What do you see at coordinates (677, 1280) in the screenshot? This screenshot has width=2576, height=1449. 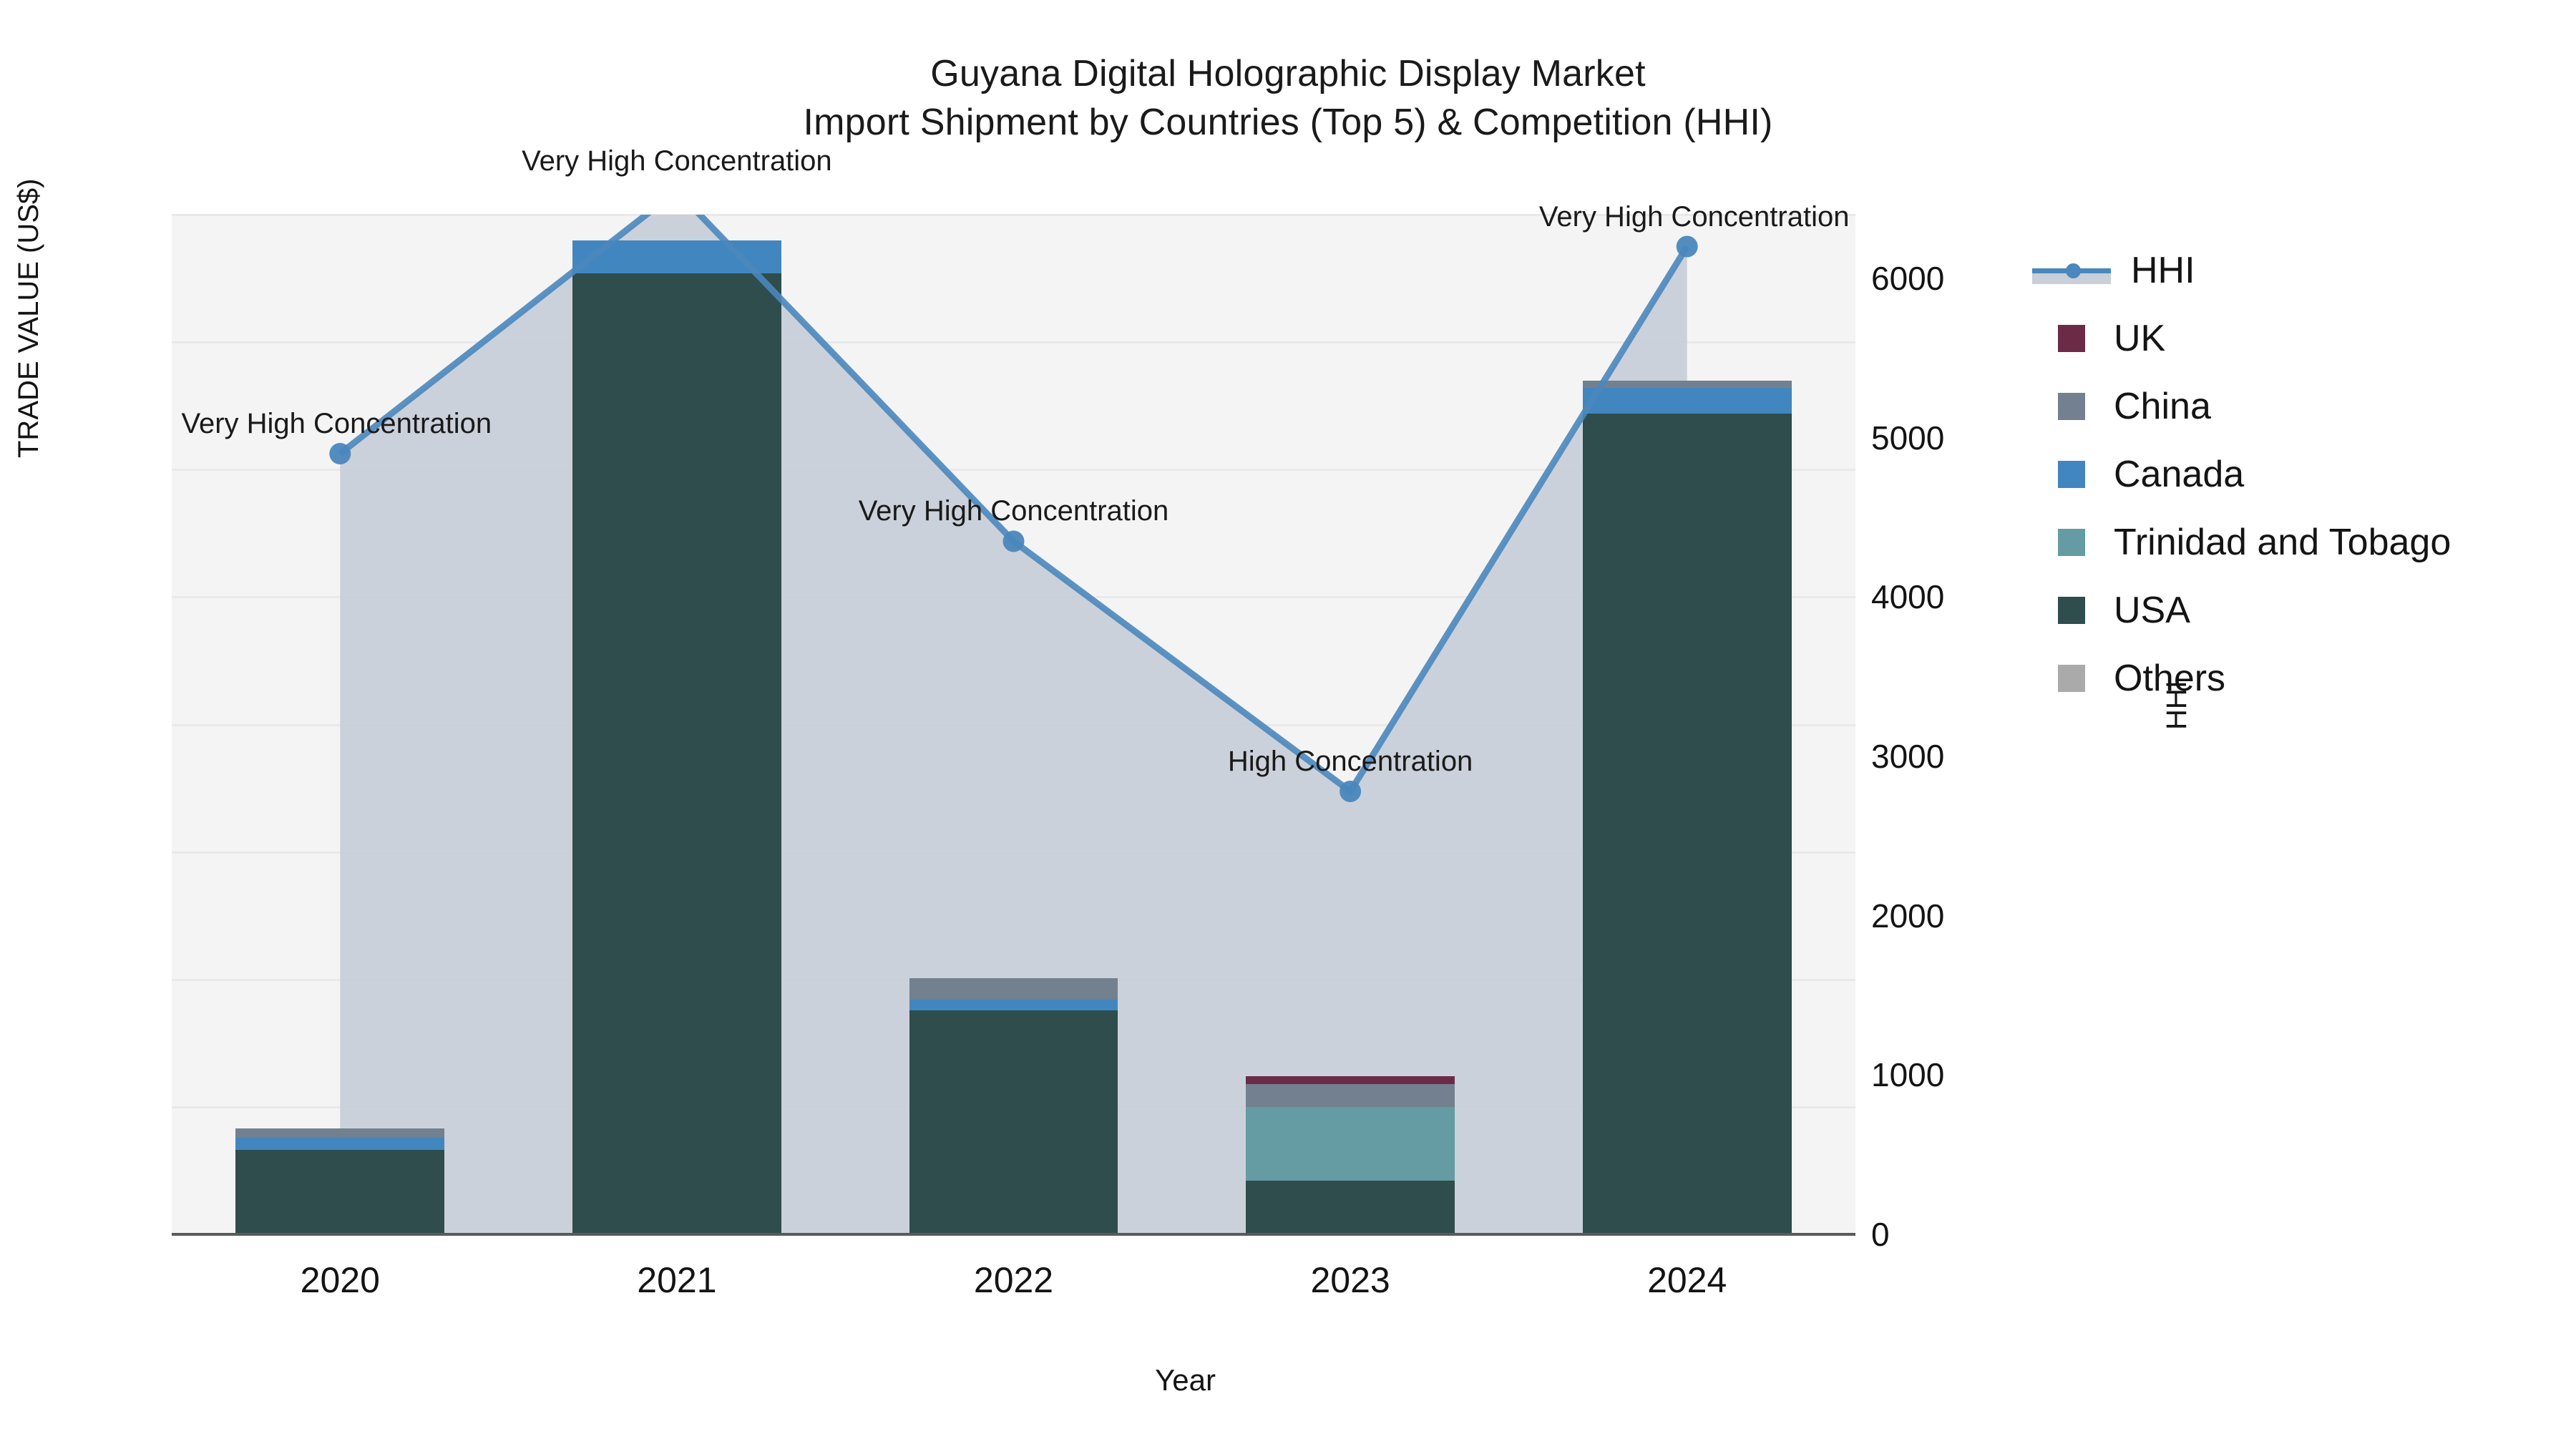 I see `x-axis-tick-label: 2021` at bounding box center [677, 1280].